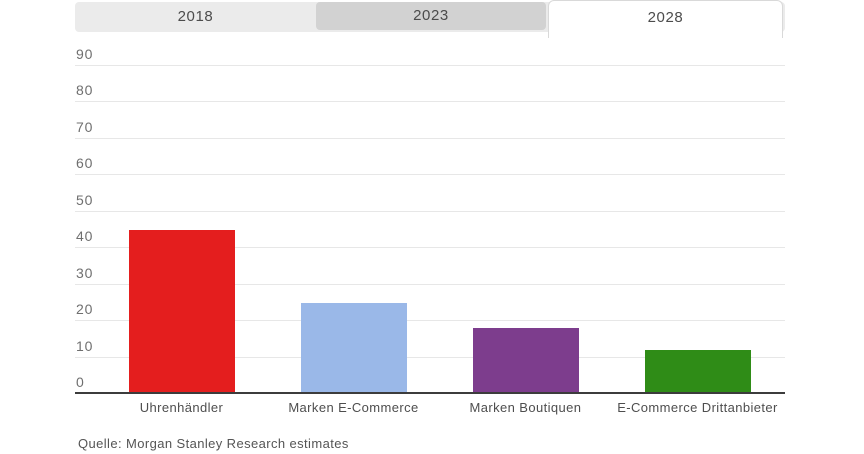 The width and height of the screenshot is (864, 454). I want to click on bar-e-commerce-drittanbieter, so click(697, 372).